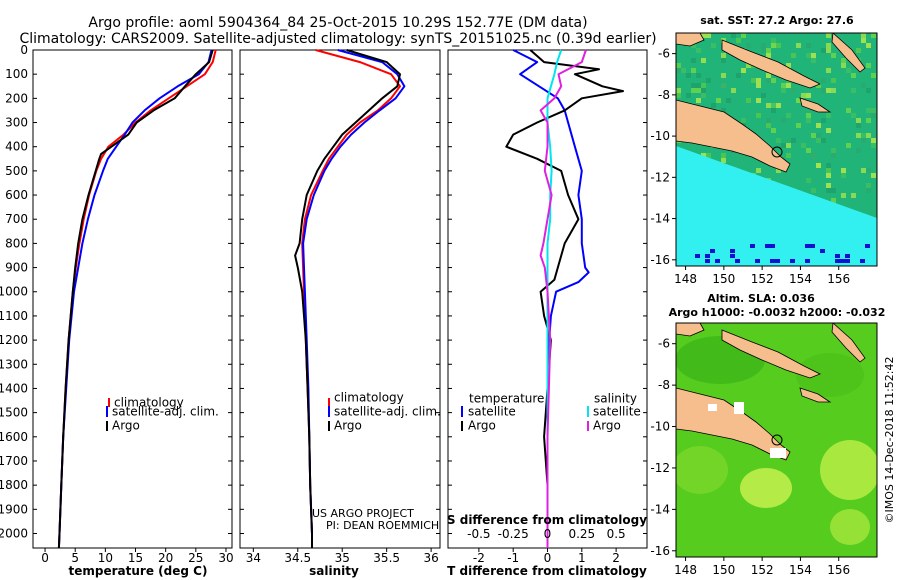  What do you see at coordinates (135, 558) in the screenshot?
I see `x-tick-label: 15` at bounding box center [135, 558].